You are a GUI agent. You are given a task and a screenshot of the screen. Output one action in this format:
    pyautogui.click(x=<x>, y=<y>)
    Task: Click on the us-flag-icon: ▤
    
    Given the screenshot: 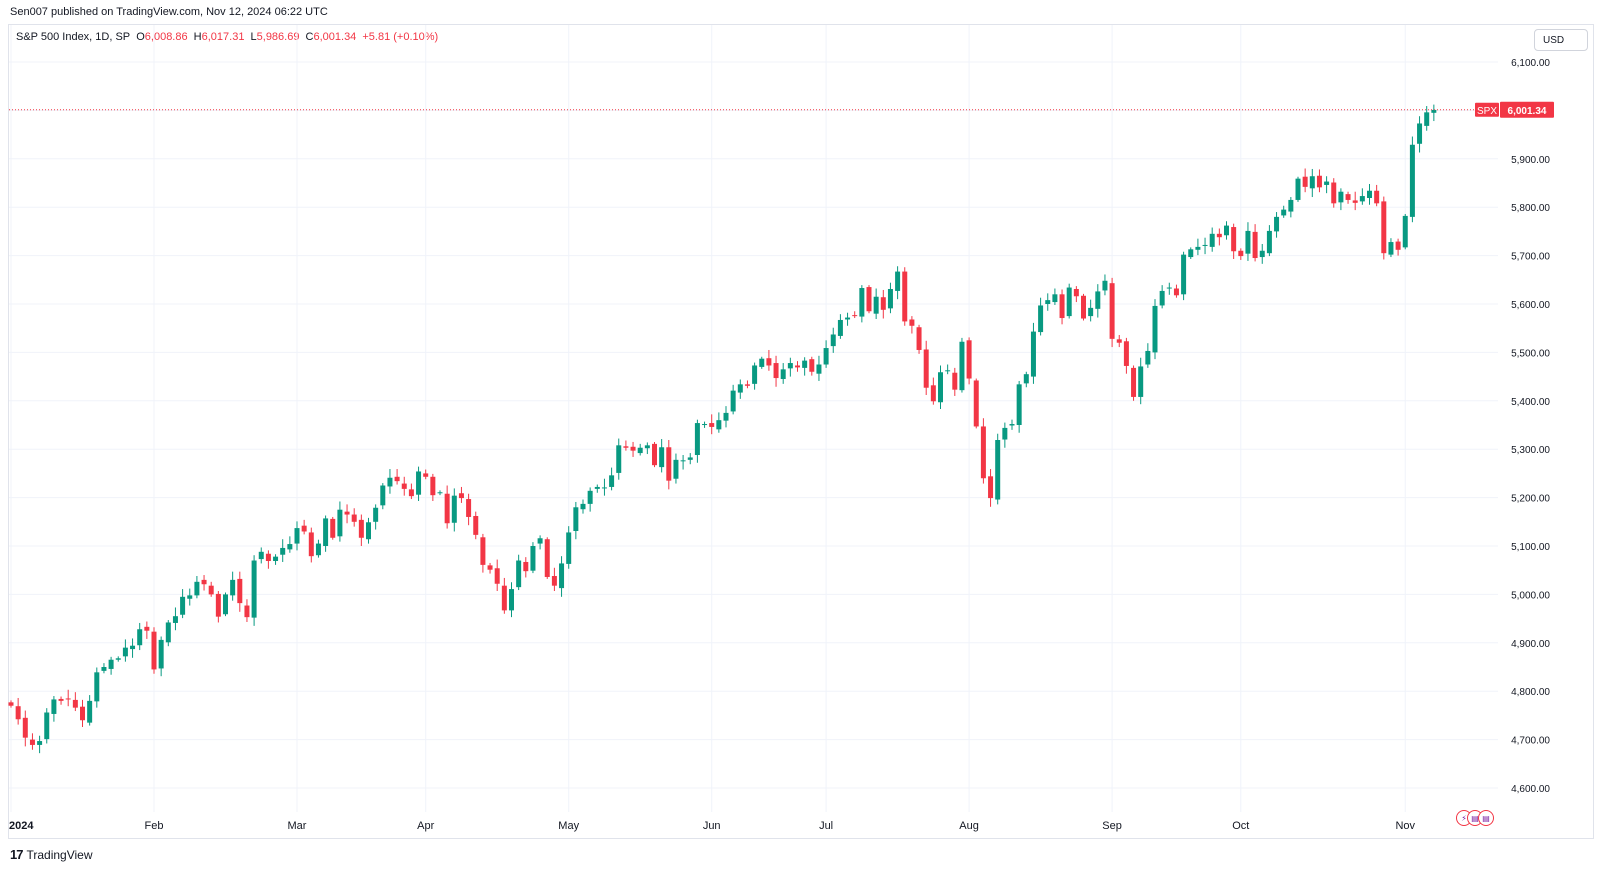 What is the action you would take?
    pyautogui.click(x=1486, y=818)
    